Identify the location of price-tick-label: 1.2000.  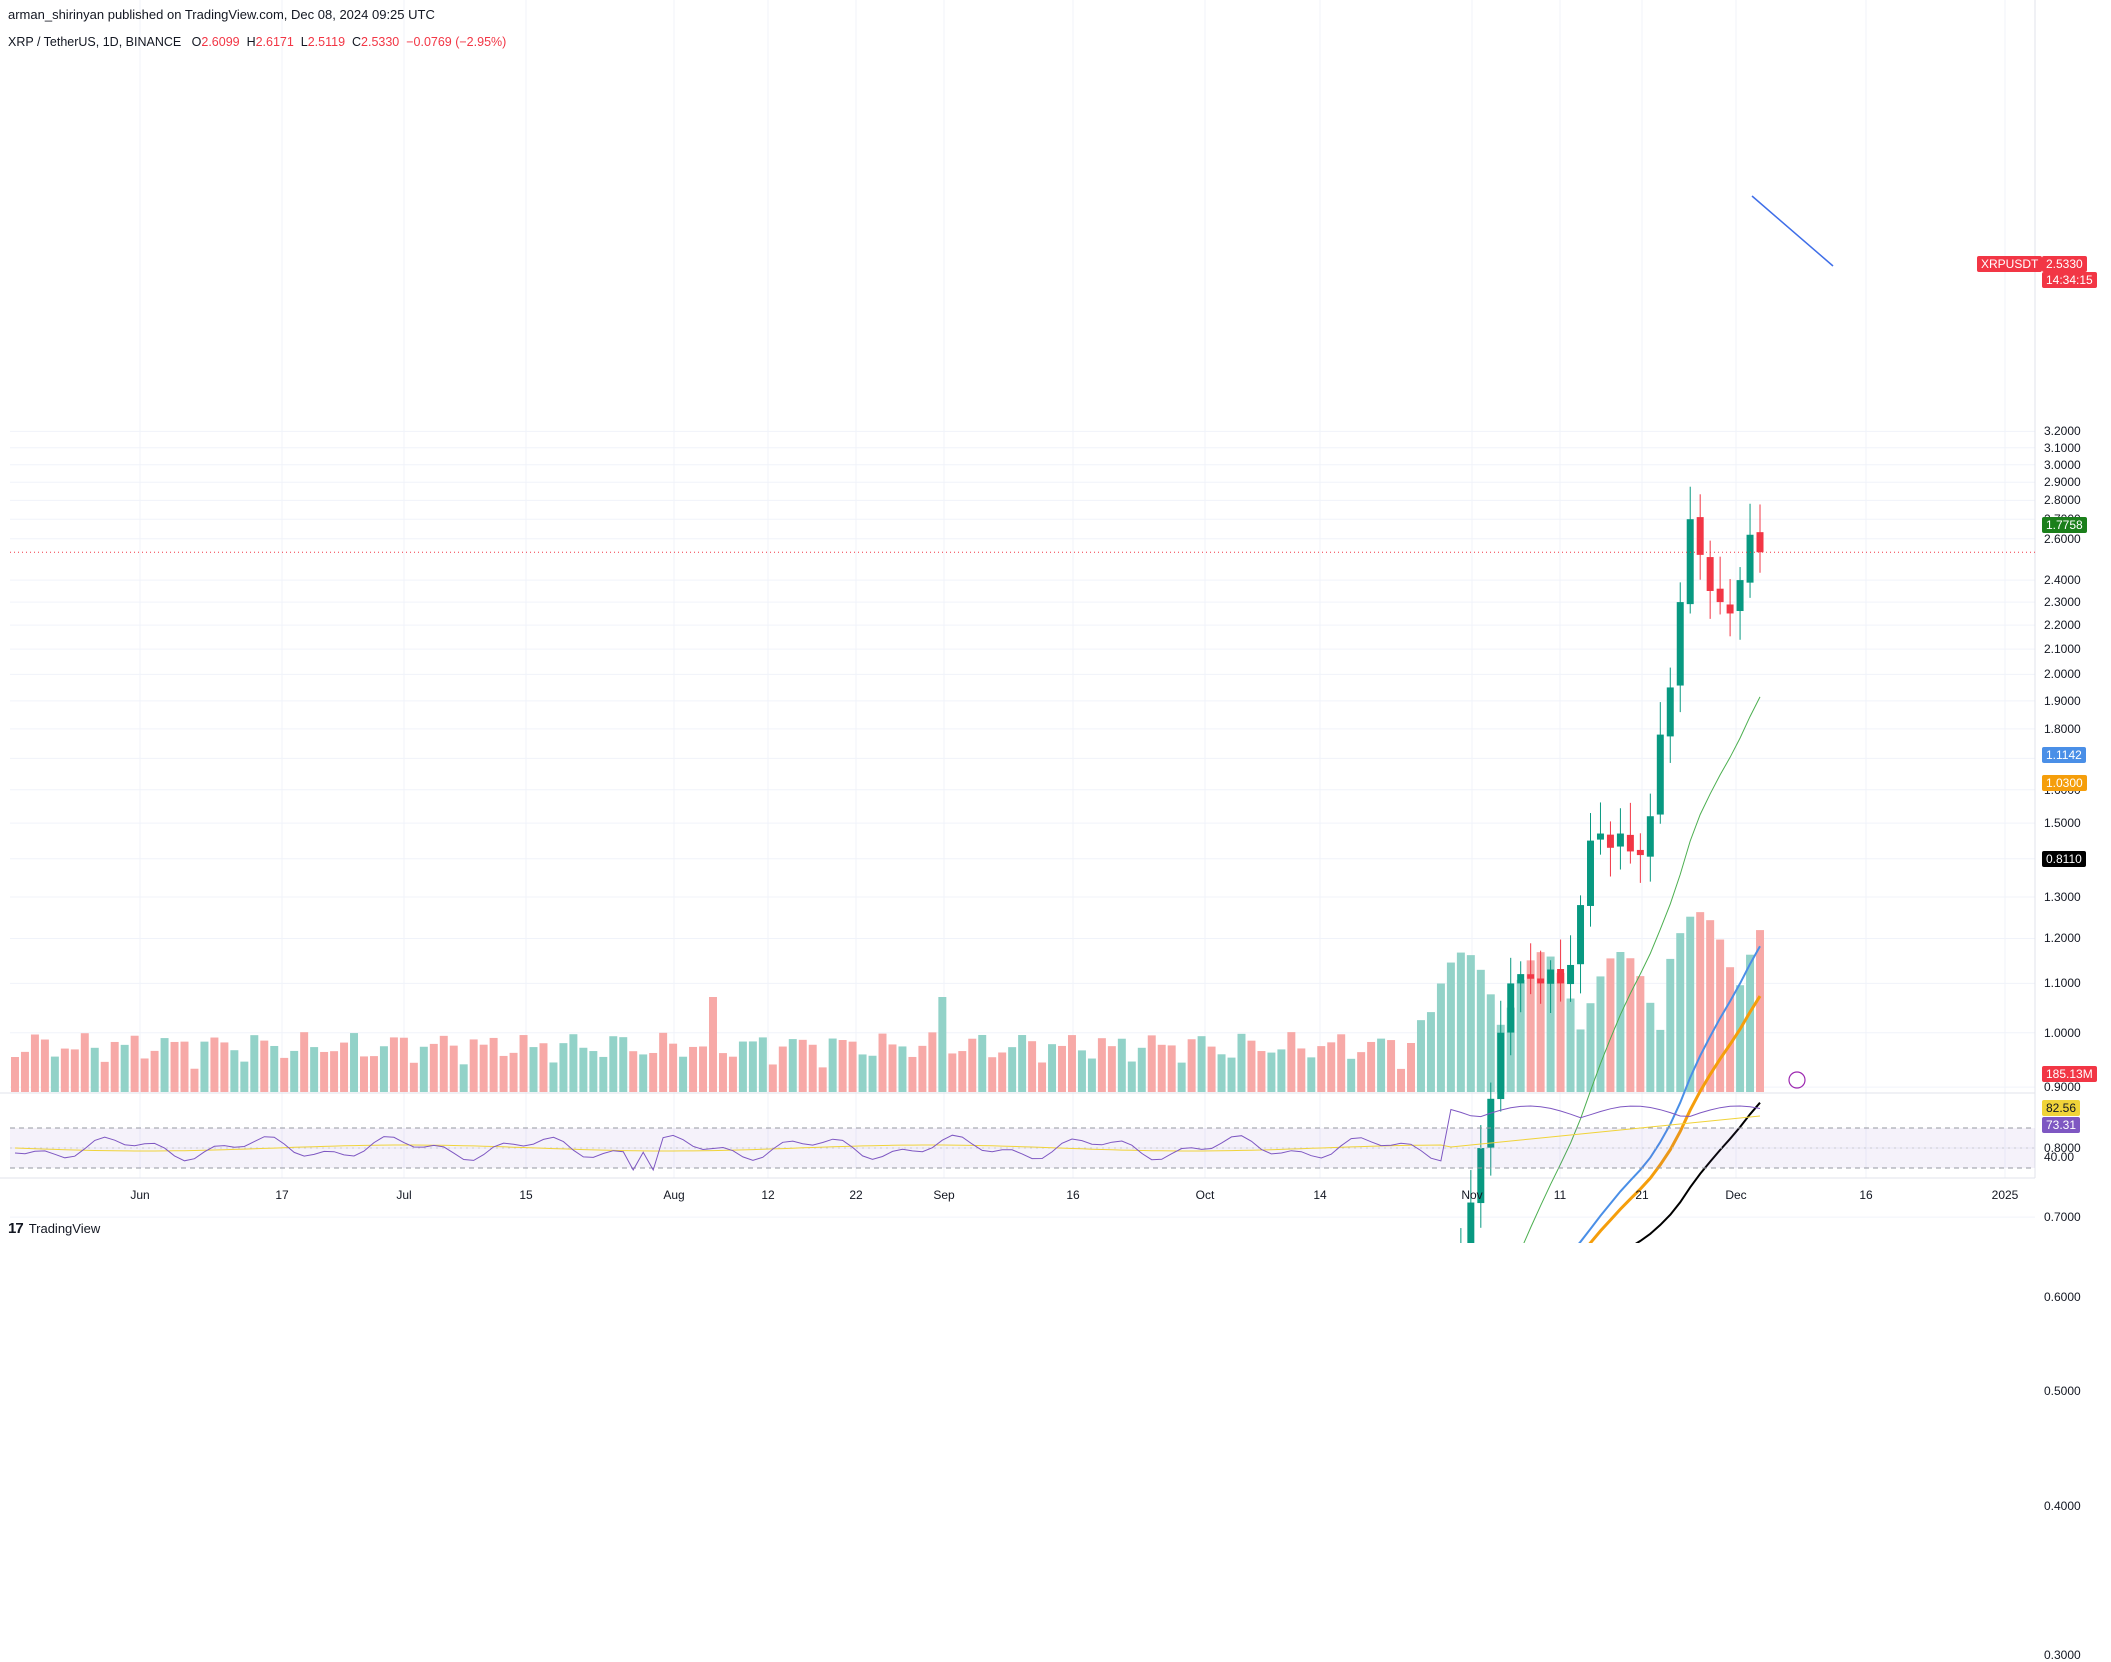
(2062, 938).